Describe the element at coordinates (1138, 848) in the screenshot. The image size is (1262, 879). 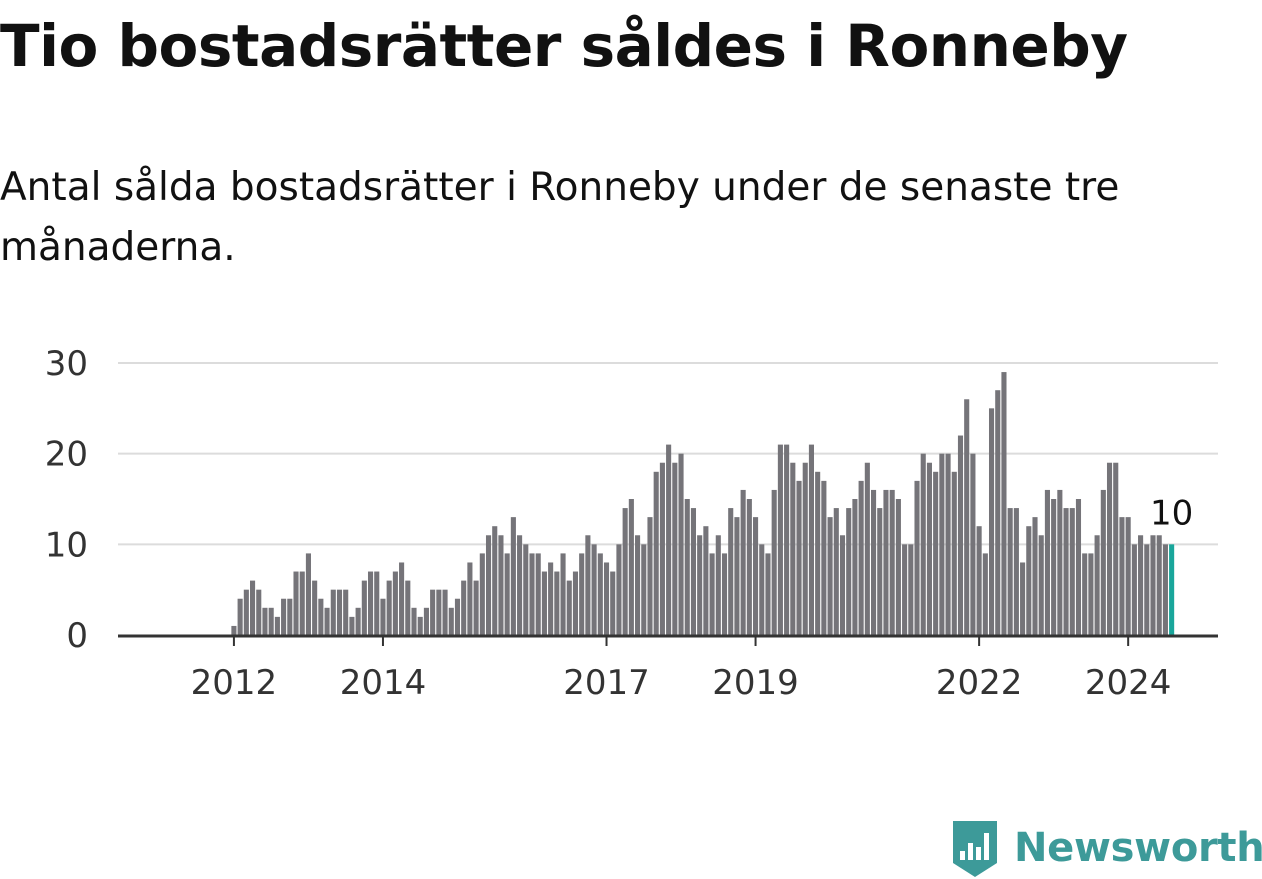
I see `brand-name: Newsworthy` at that location.